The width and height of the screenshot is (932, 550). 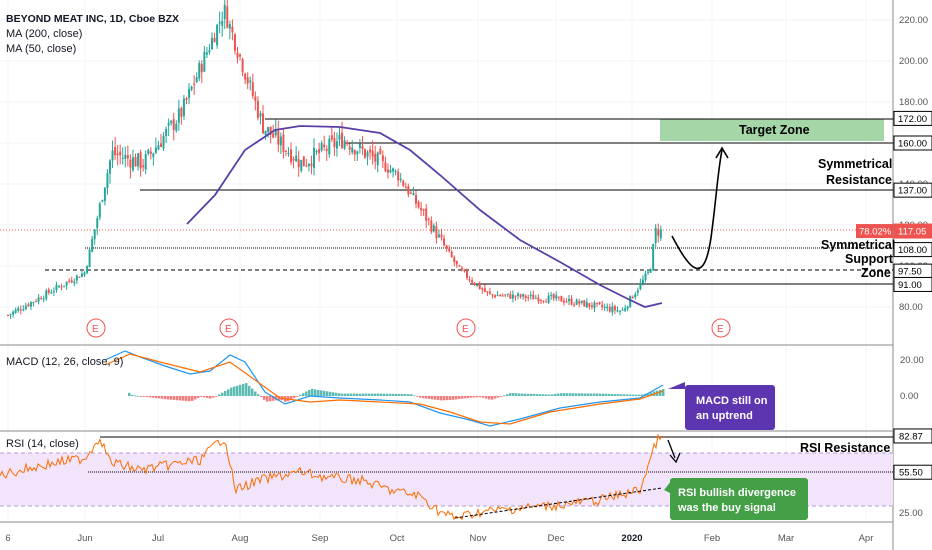 I want to click on price-level-tag-label: 117.05, so click(x=912, y=232).